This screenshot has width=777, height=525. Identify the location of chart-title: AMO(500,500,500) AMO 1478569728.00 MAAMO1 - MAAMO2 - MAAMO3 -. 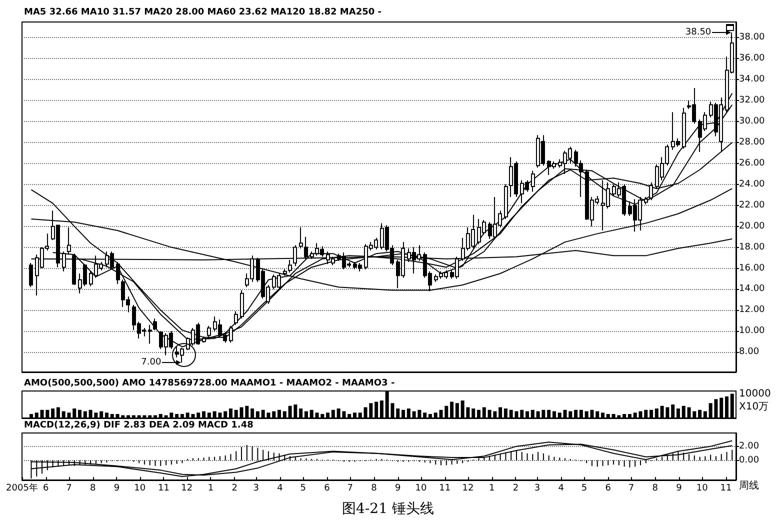
(209, 383).